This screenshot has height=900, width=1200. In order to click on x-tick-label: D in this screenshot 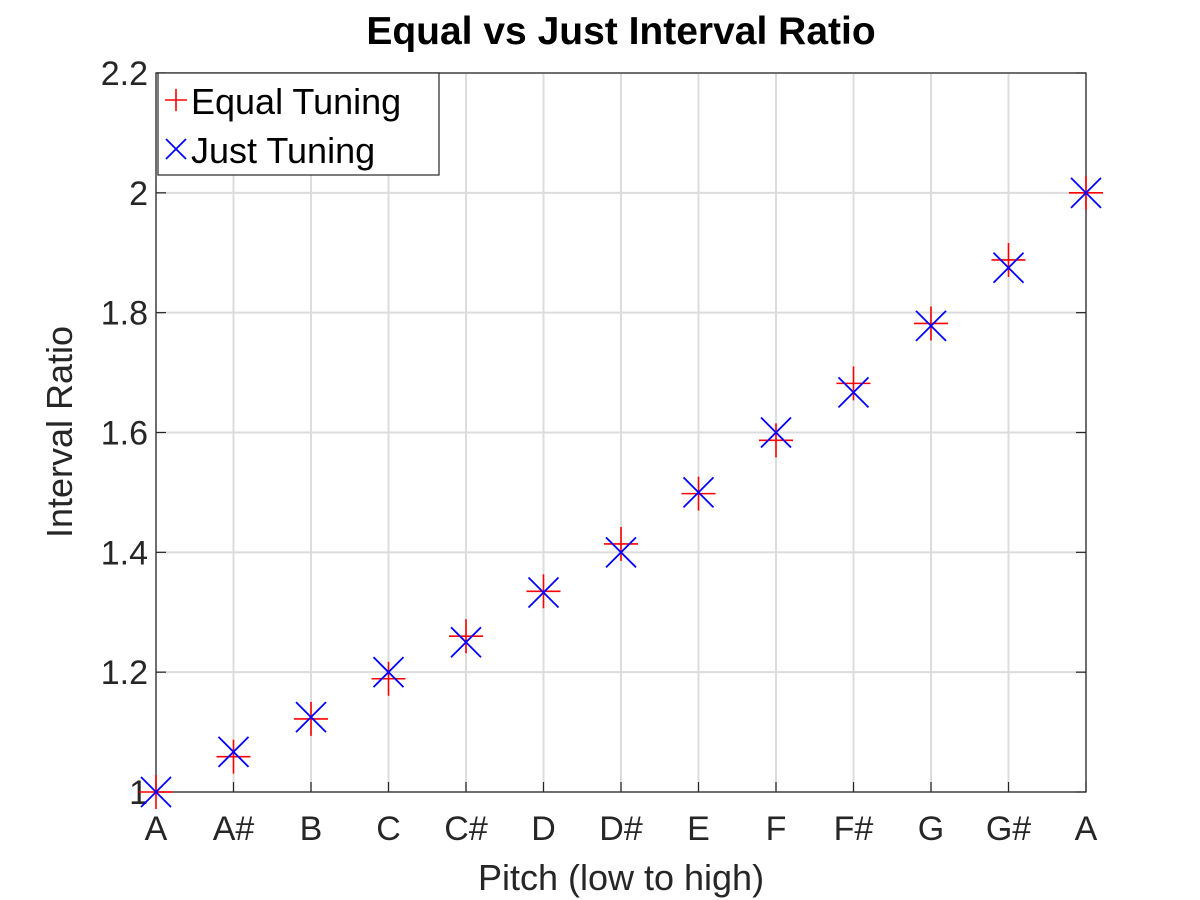, I will do `click(543, 829)`.